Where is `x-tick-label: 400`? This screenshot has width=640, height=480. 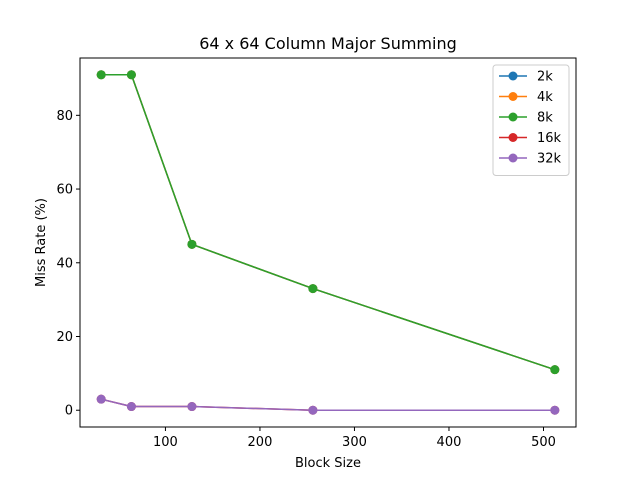
x-tick-label: 400 is located at coordinates (449, 442).